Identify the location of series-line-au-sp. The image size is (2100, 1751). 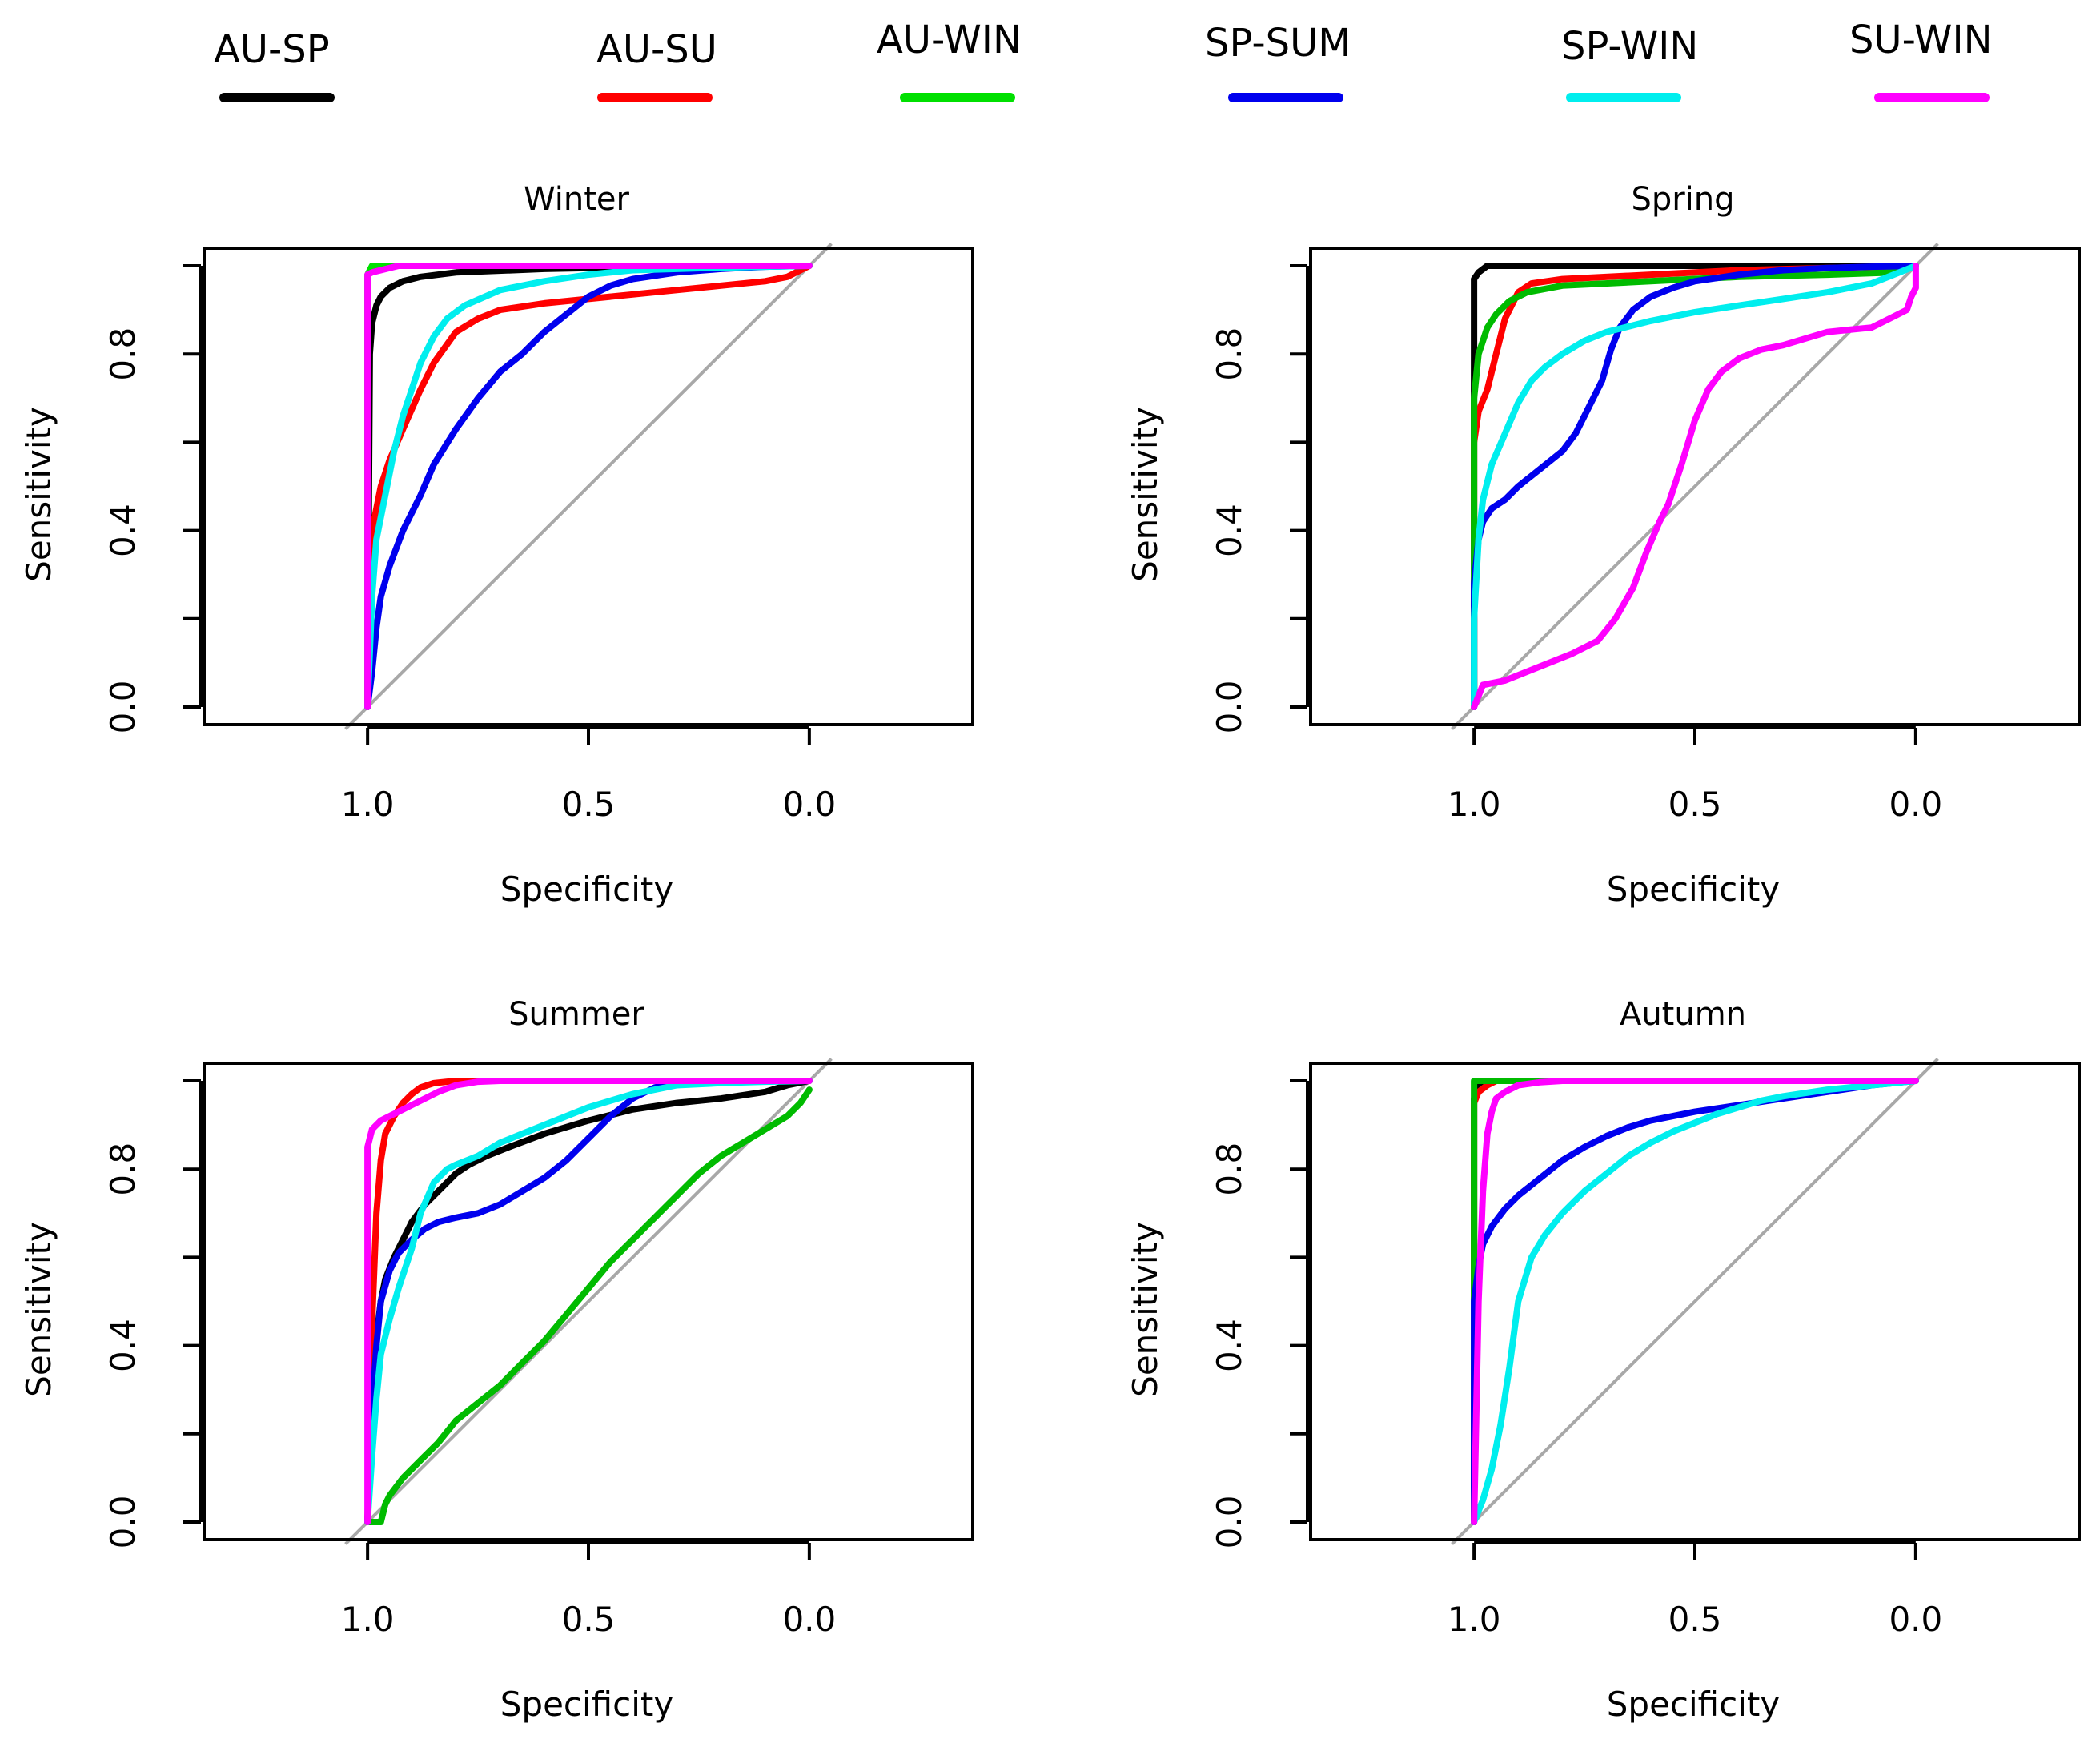
(1695, 487).